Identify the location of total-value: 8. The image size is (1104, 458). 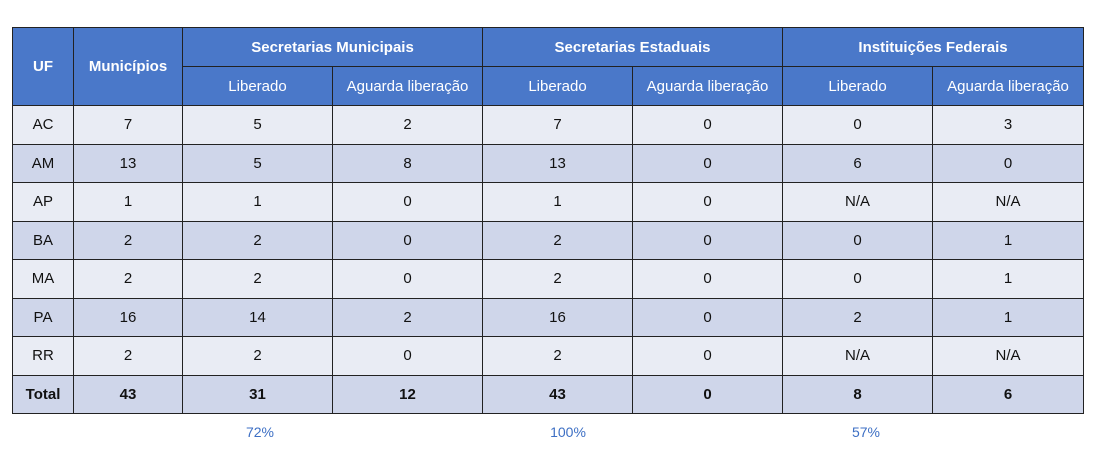
(858, 394).